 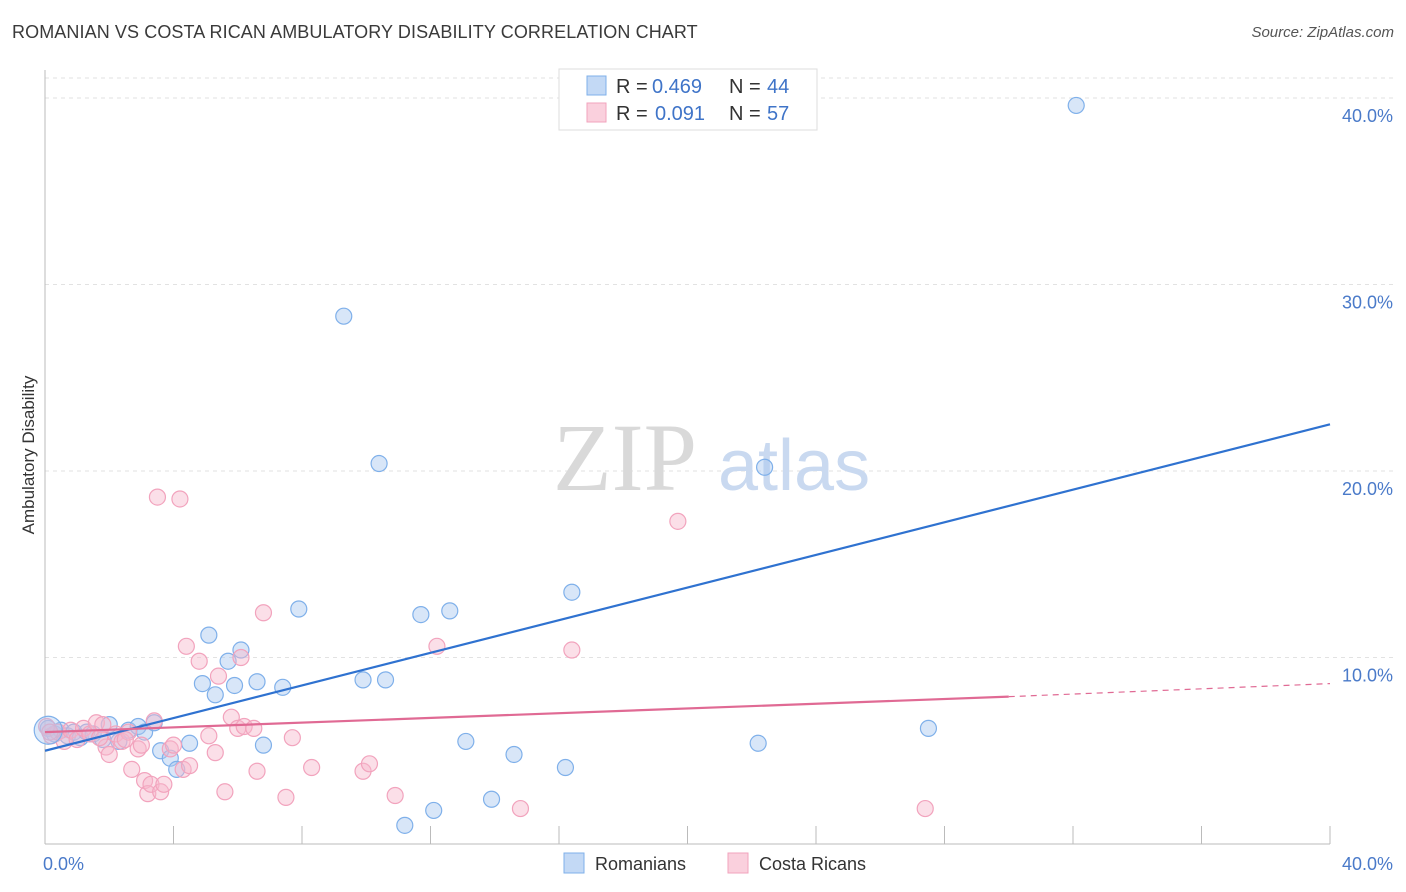 What do you see at coordinates (28, 454) in the screenshot?
I see `y-axis-label: Ambulatory Disability` at bounding box center [28, 454].